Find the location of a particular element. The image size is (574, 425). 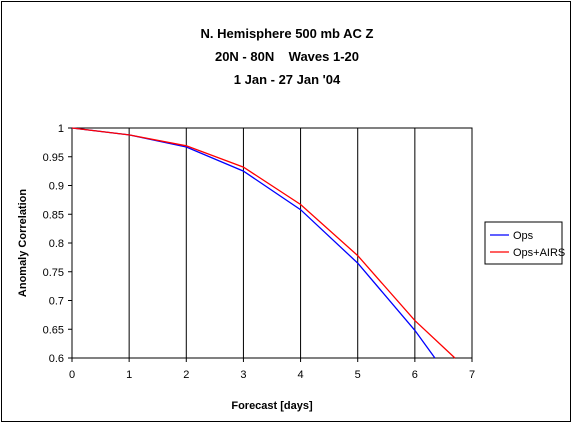

y-axis: 1 0.95 0.9 0.85 0.8 0.75 0.7 0.65 0.6 is located at coordinates (57, 244).